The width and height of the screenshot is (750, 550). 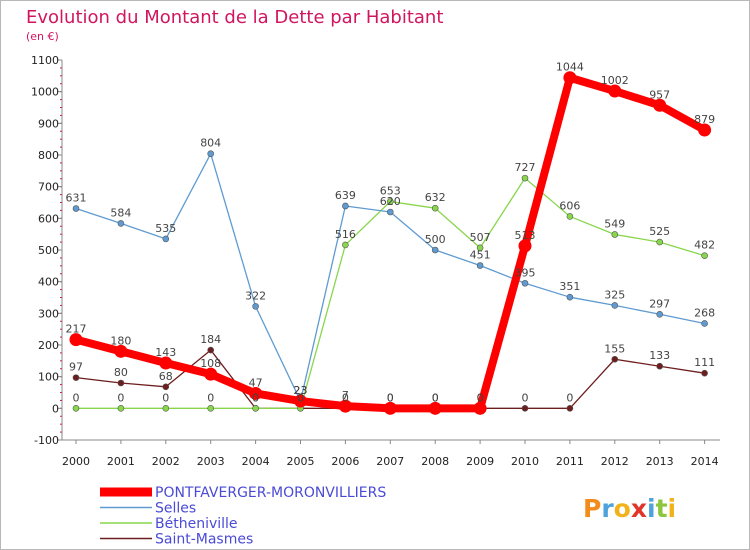 What do you see at coordinates (659, 303) in the screenshot?
I see `value-label-selles: 297` at bounding box center [659, 303].